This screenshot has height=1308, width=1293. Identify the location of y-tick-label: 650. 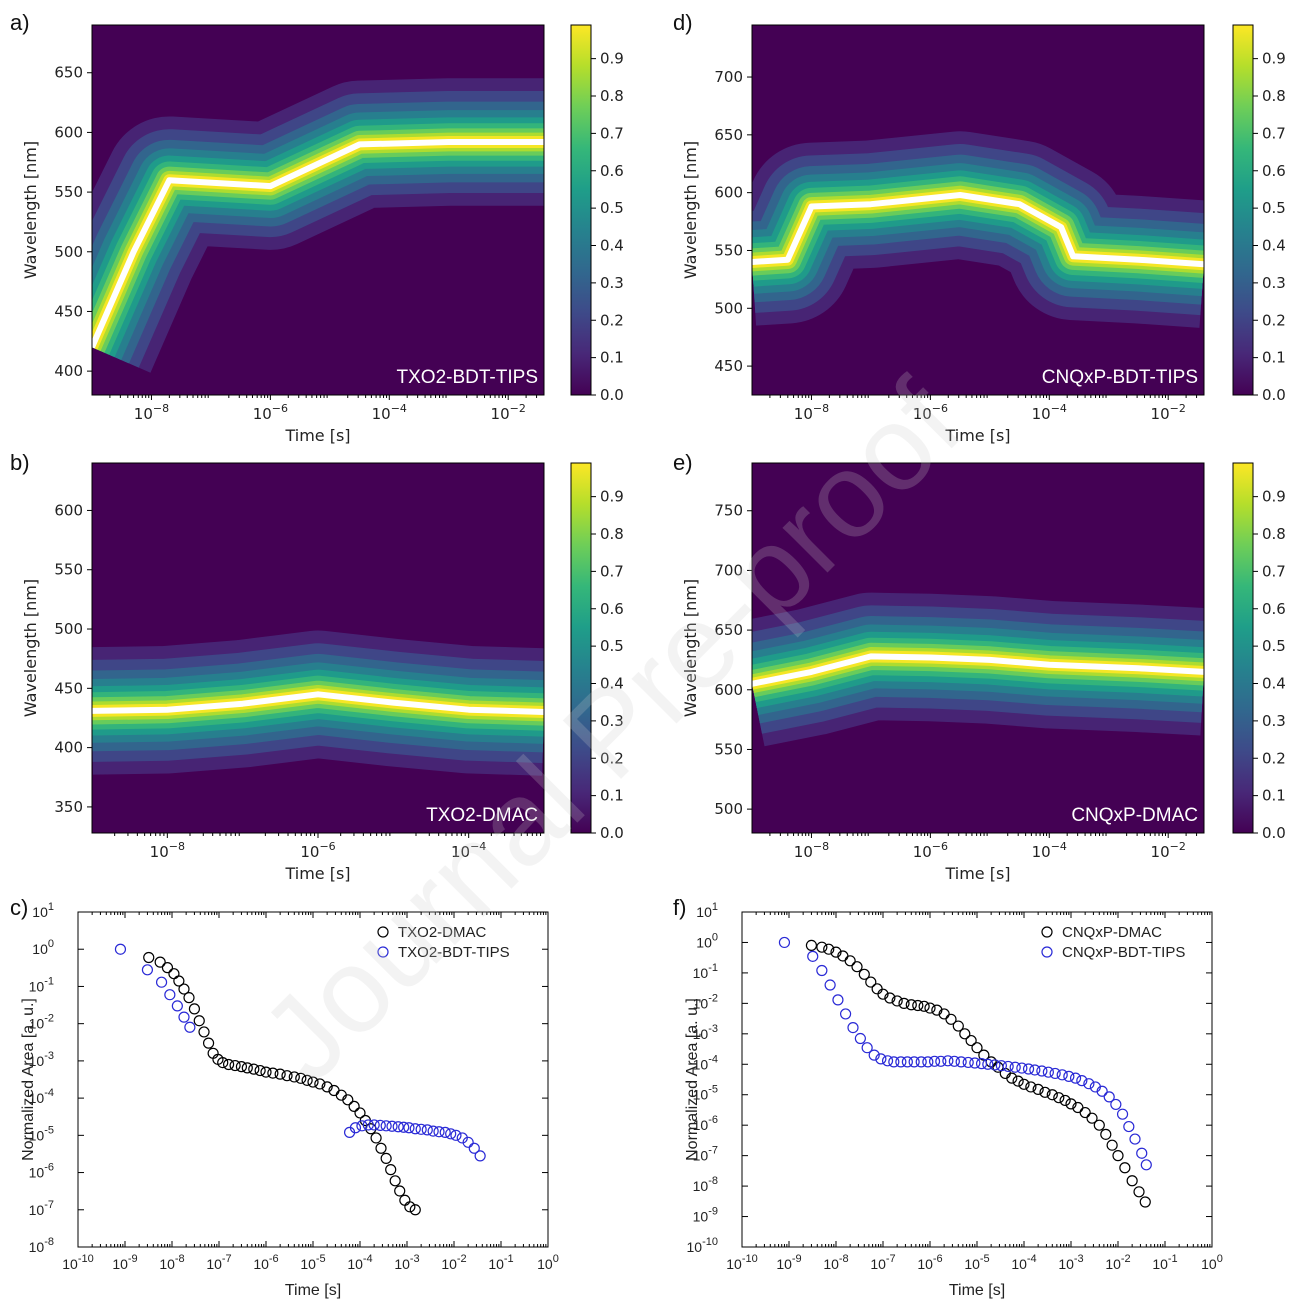
(68, 73).